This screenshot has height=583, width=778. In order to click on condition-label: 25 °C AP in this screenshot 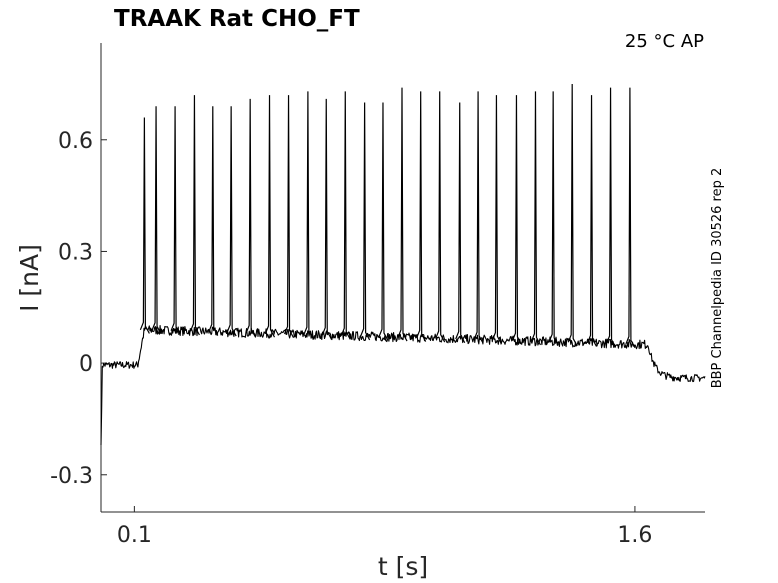, I will do `click(664, 41)`.